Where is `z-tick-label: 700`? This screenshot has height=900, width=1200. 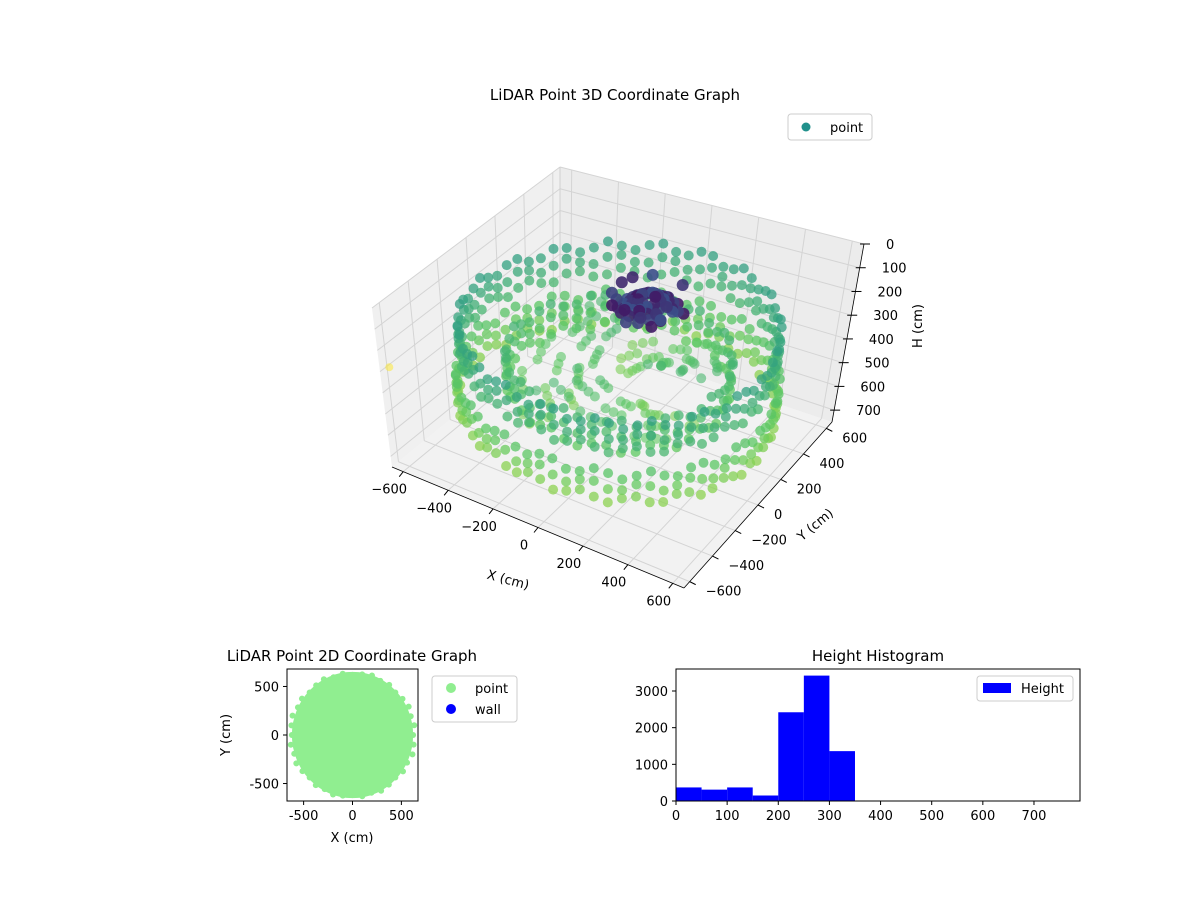 z-tick-label: 700 is located at coordinates (868, 411).